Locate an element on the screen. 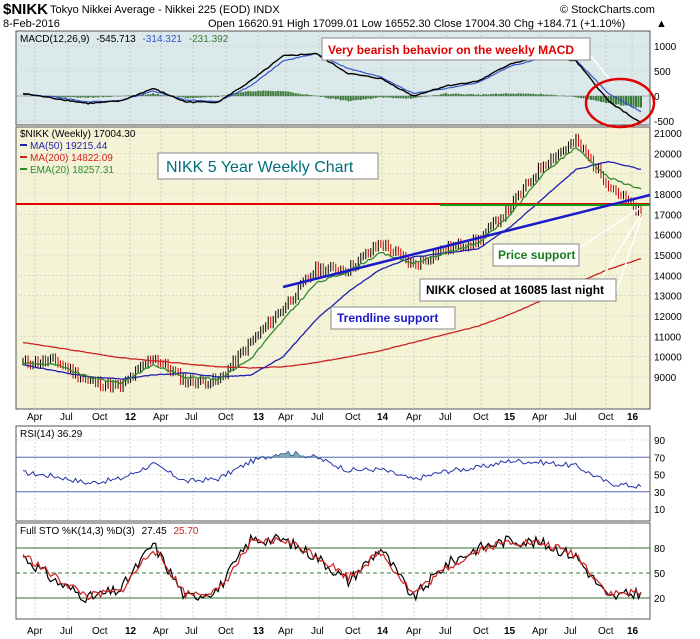 Image resolution: width=700 pixels, height=639 pixels. chart-title-box is located at coordinates (268, 166).